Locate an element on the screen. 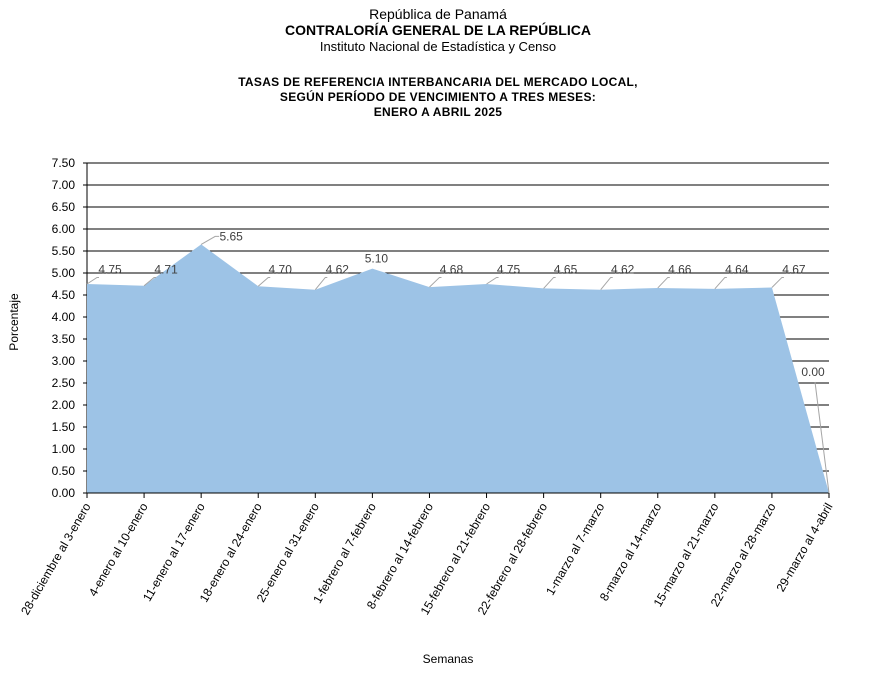 This screenshot has width=876, height=675. data-label: 4.70 is located at coordinates (281, 269).